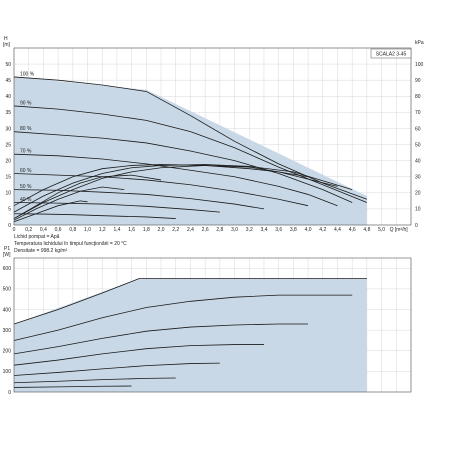 Image resolution: width=450 pixels, height=455 pixels. Describe the element at coordinates (26, 103) in the screenshot. I see `series-label-1: 90 %` at that location.